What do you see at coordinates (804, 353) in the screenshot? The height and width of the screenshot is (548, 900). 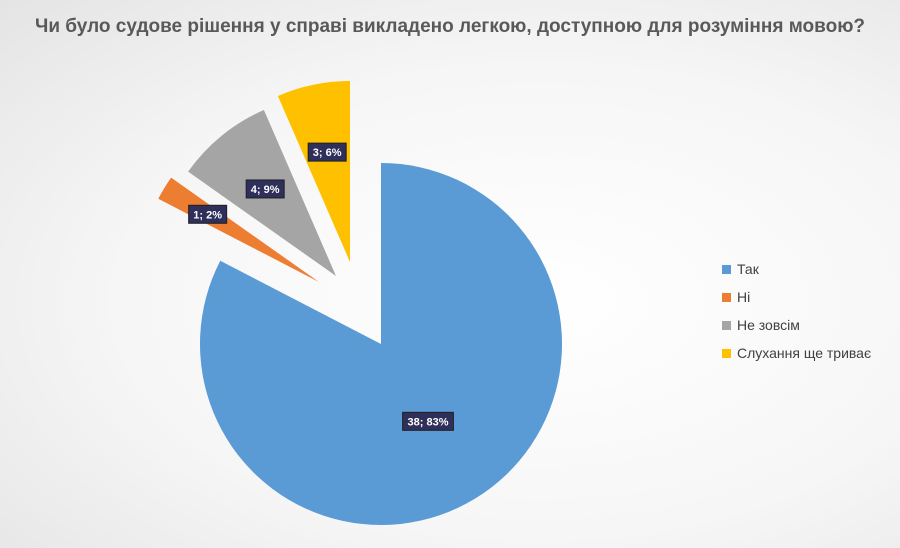 I see `legend-label: Слухання ще триває` at bounding box center [804, 353].